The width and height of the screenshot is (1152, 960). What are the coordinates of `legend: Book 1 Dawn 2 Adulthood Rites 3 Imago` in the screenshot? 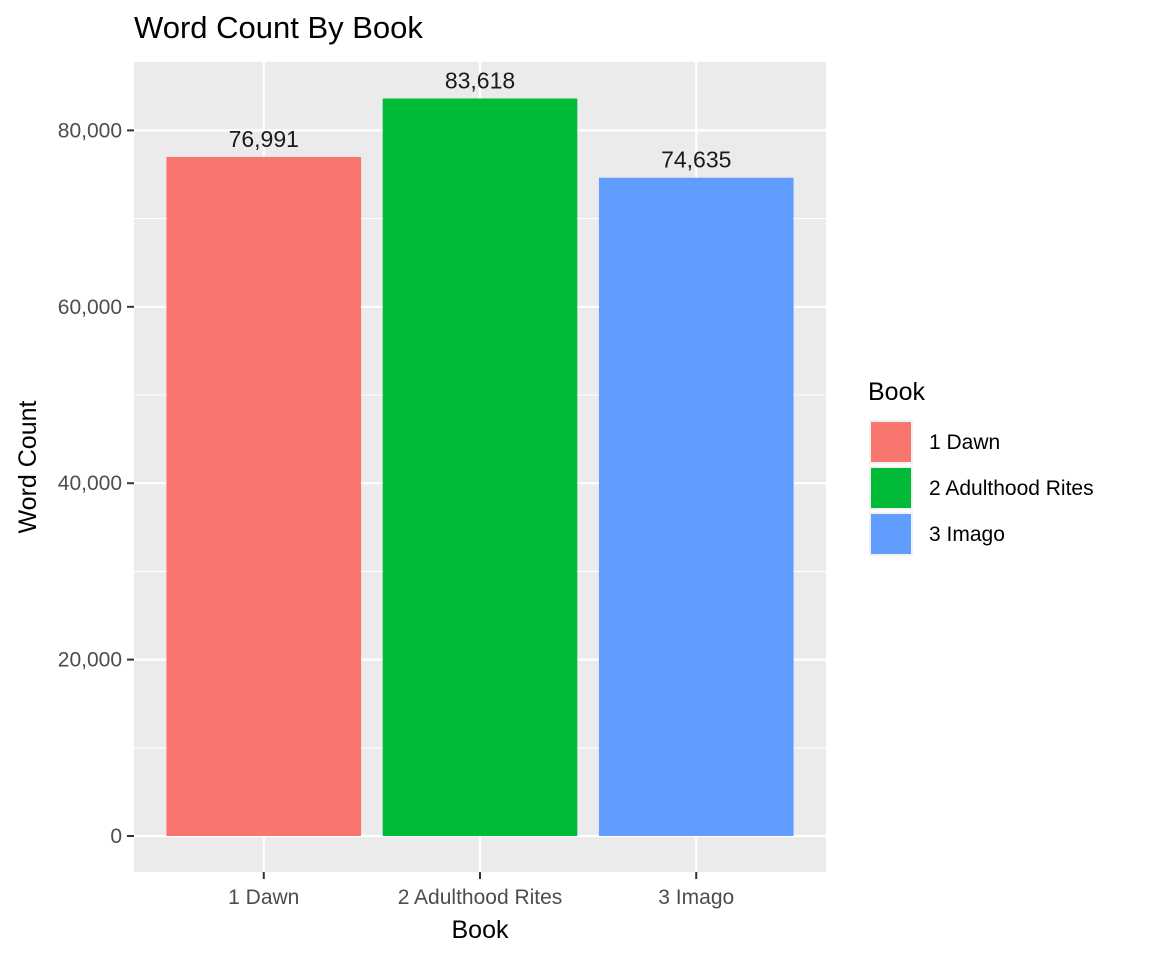 It's located at (981, 467).